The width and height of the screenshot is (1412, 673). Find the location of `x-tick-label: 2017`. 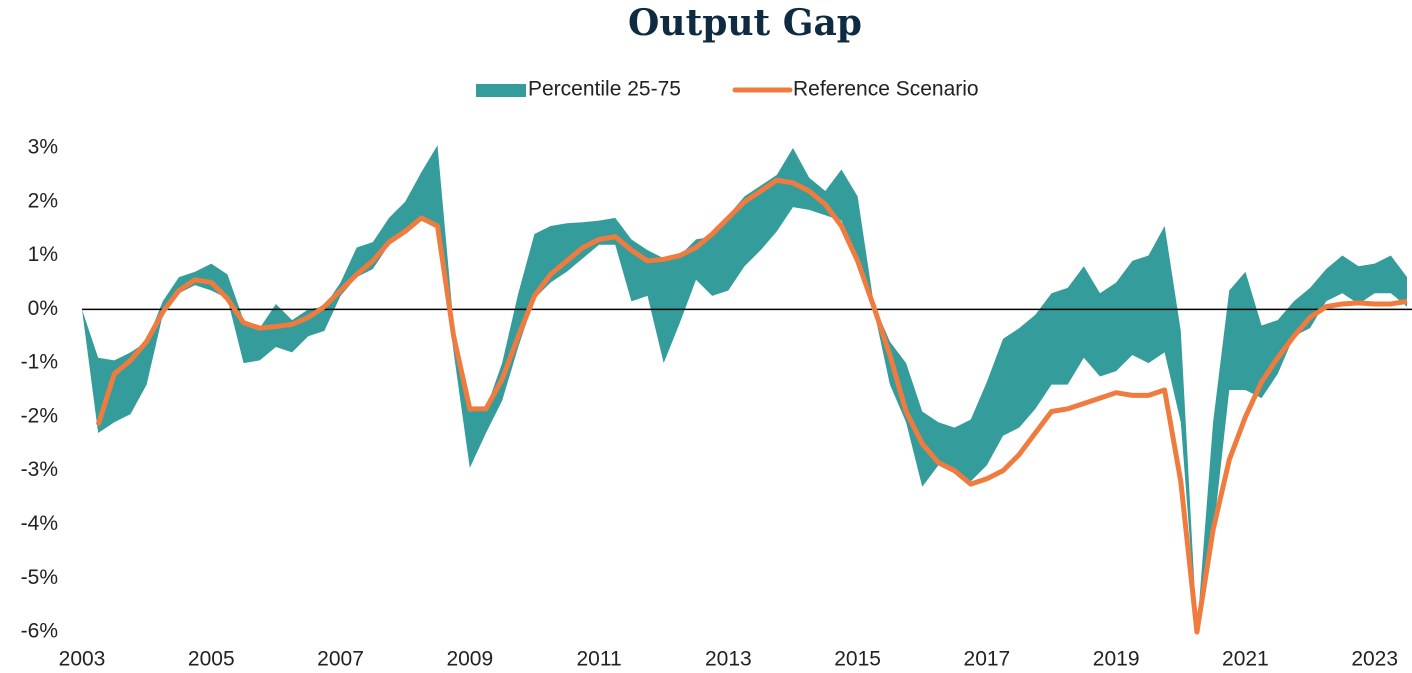

x-tick-label: 2017 is located at coordinates (987, 659).